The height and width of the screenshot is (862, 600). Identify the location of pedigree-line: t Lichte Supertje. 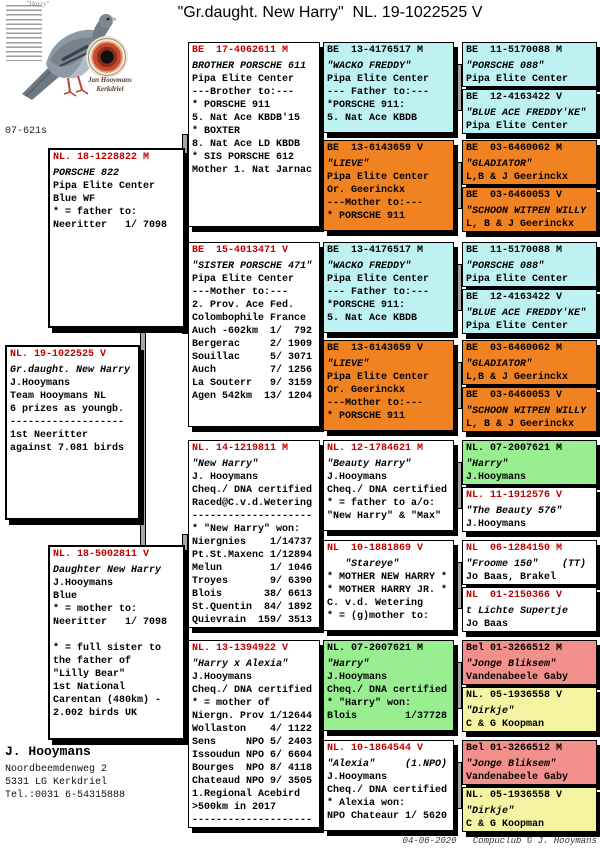
(517, 611).